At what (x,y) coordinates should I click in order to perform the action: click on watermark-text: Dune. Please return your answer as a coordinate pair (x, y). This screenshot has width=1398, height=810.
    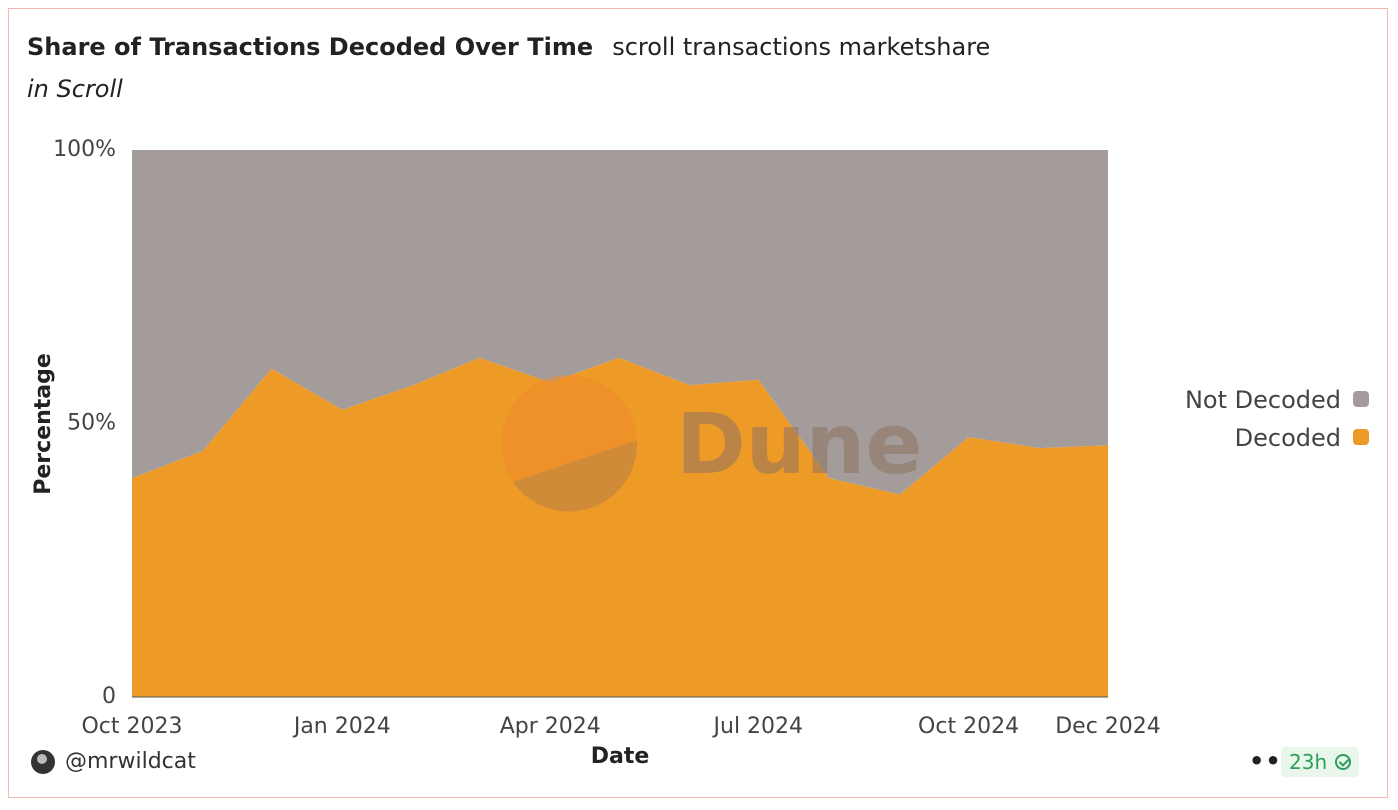
    Looking at the image, I should click on (799, 444).